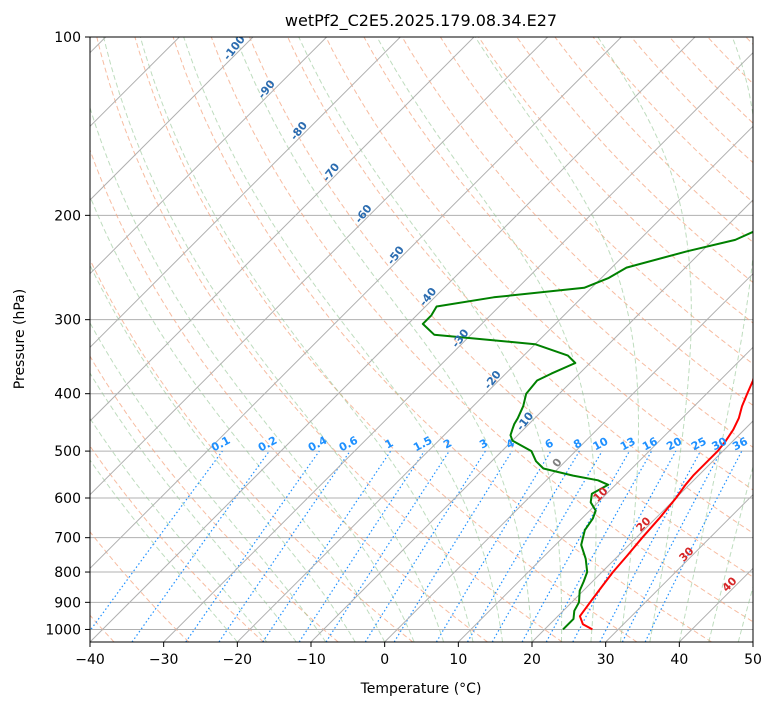 The image size is (775, 708). I want to click on temperature-line, so click(665, 503).